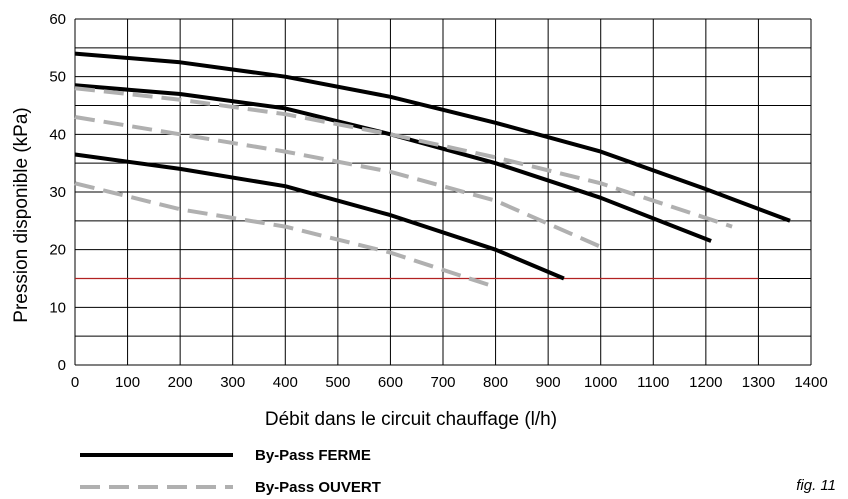  What do you see at coordinates (653, 382) in the screenshot?
I see `x-tick-label: 1100` at bounding box center [653, 382].